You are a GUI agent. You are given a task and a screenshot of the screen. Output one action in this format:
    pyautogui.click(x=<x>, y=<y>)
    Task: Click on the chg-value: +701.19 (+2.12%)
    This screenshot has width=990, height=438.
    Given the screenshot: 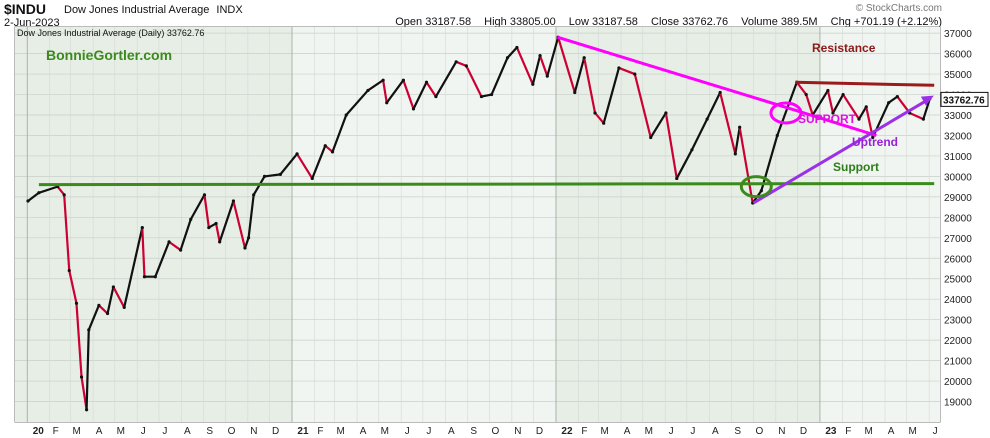 What is the action you would take?
    pyautogui.click(x=897, y=22)
    